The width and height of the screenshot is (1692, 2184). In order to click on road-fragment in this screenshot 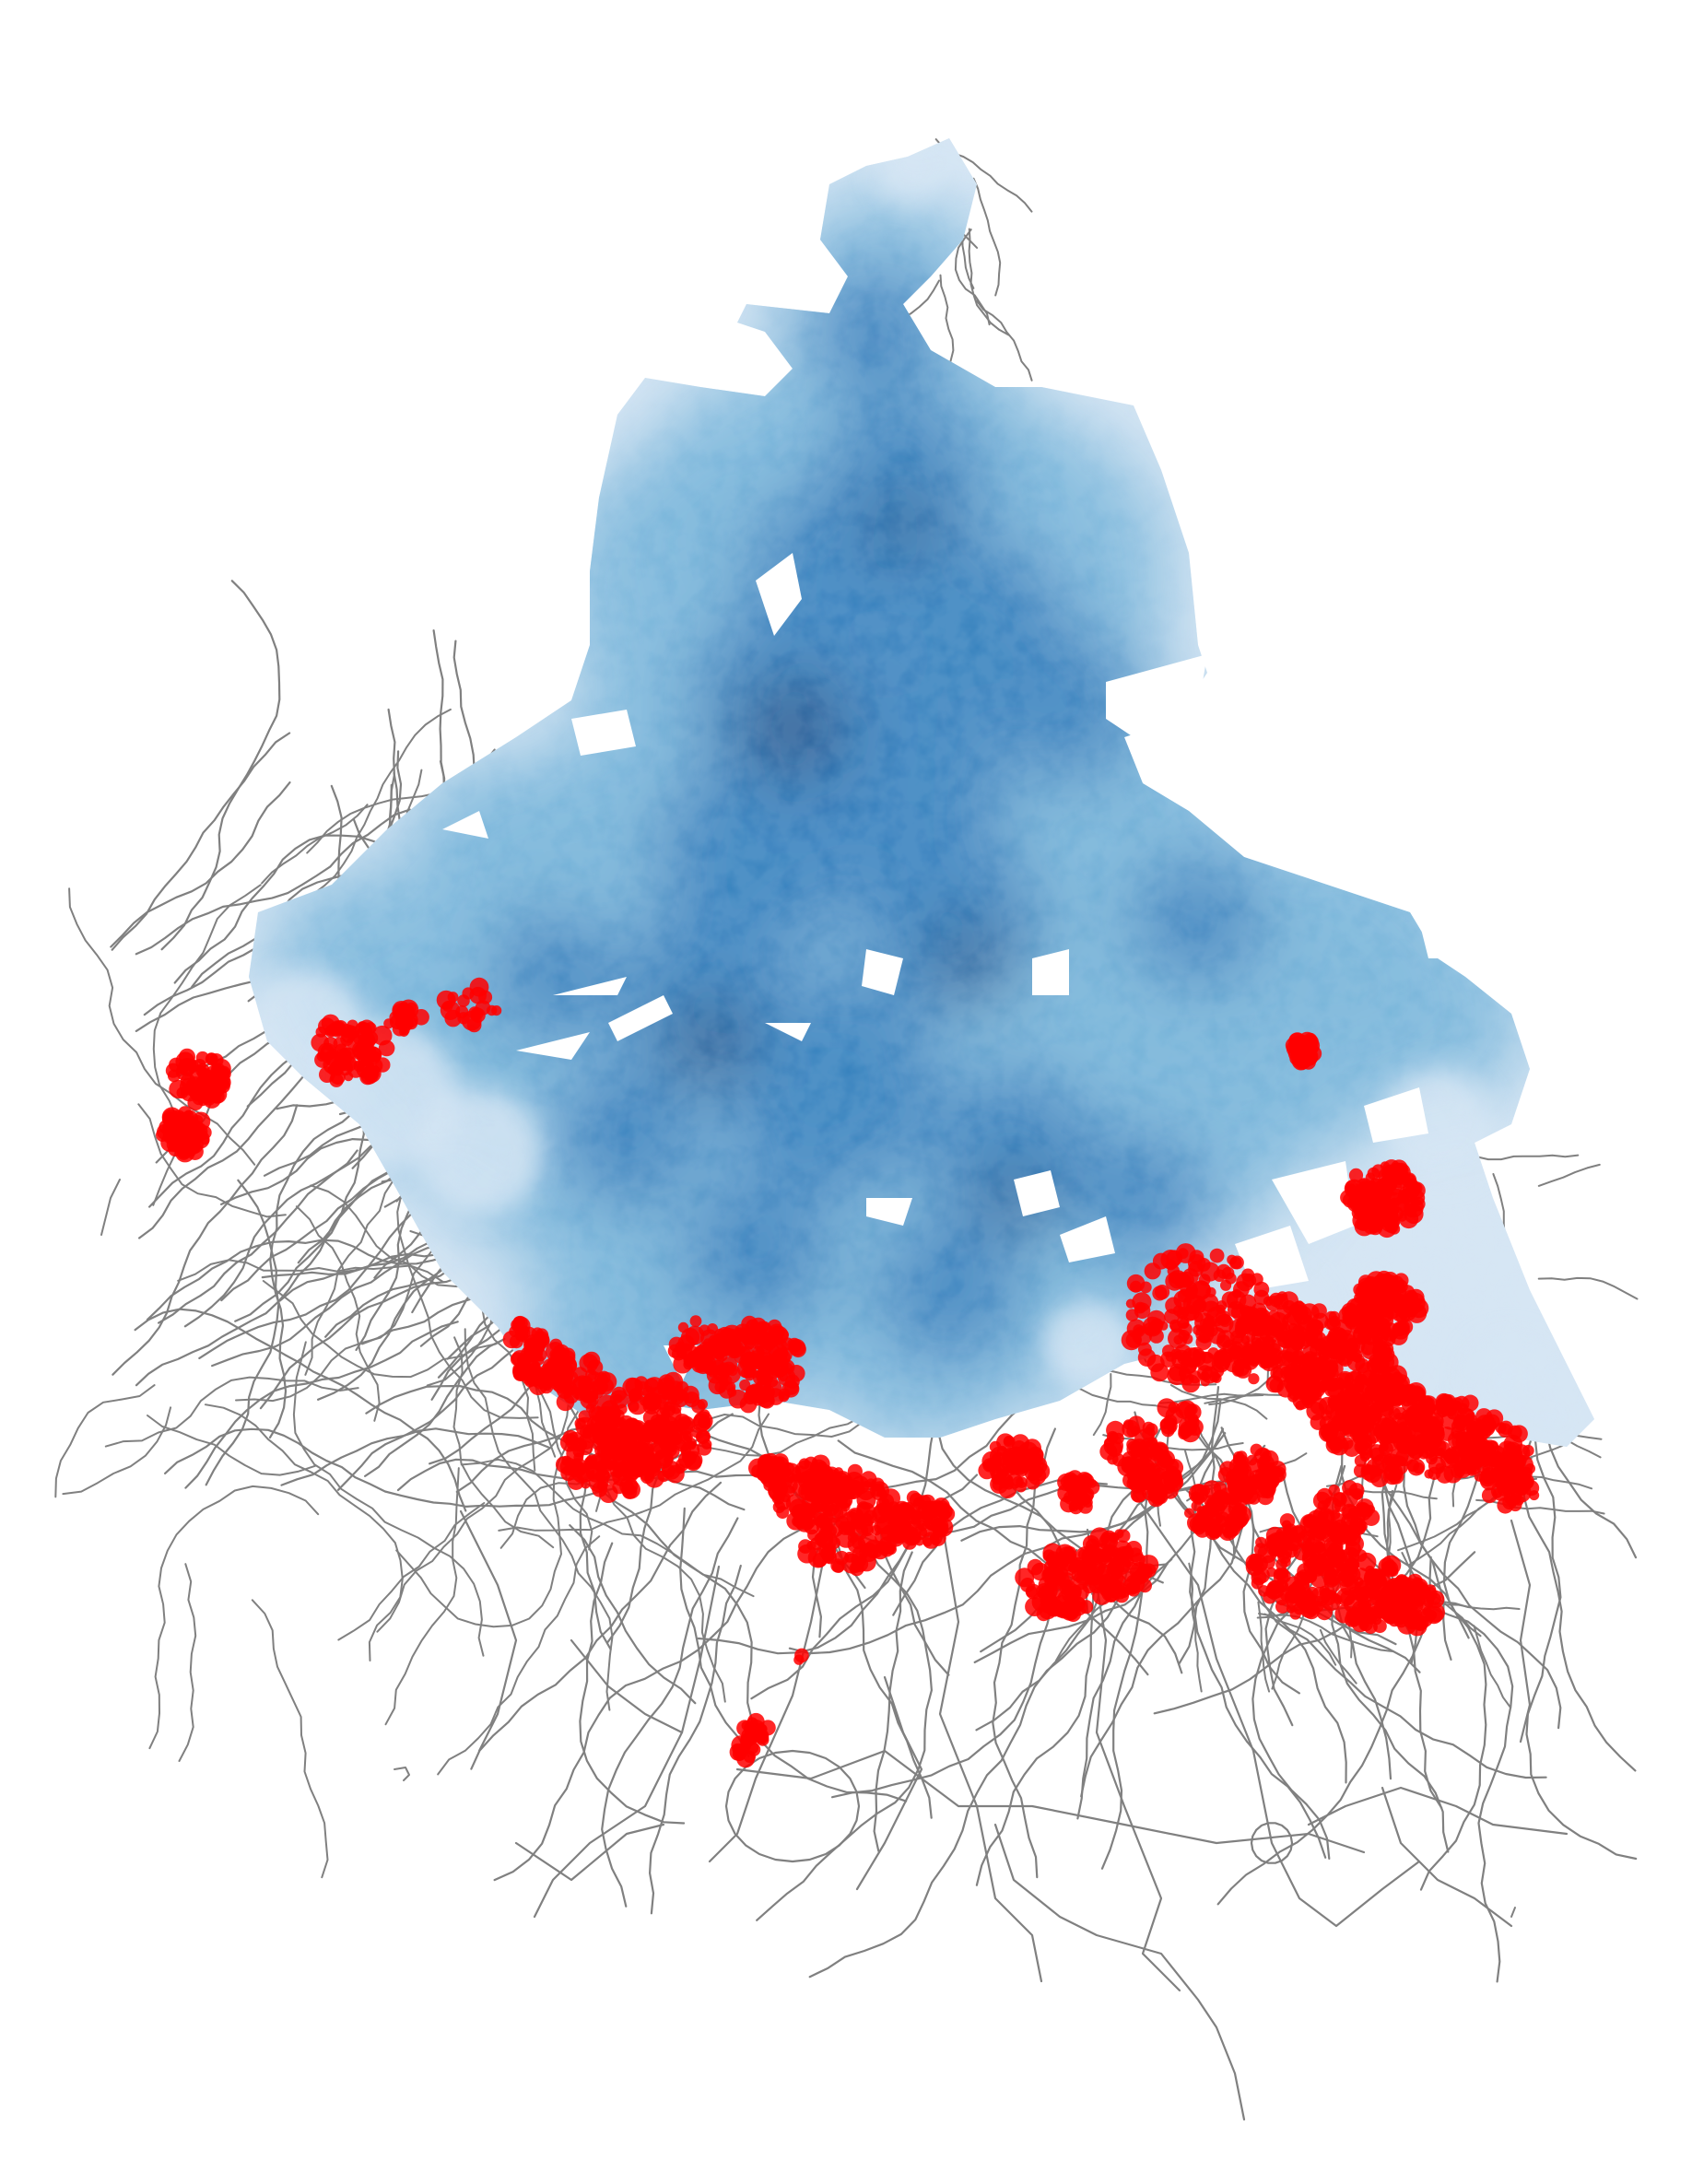, I will do `click(1513, 1912)`.